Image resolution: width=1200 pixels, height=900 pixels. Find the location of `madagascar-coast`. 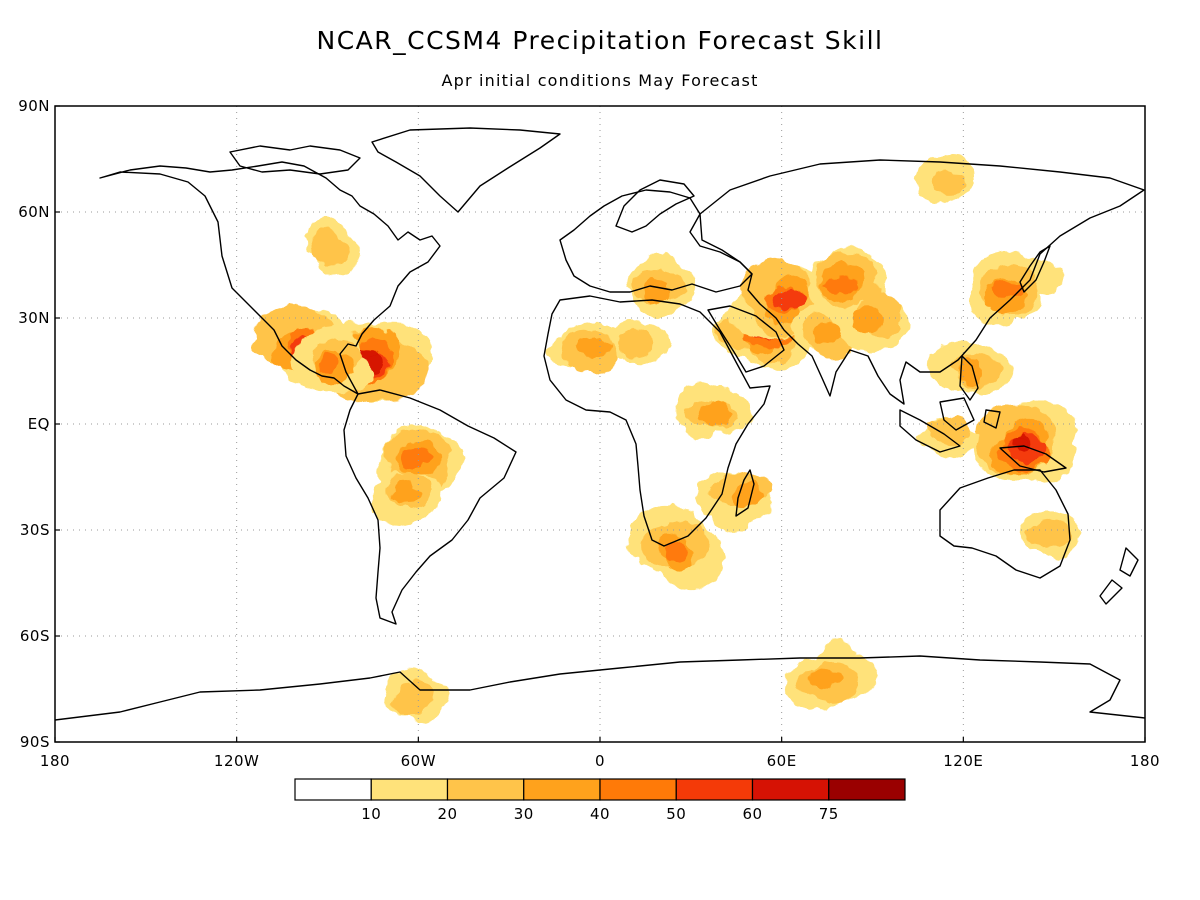

madagascar-coast is located at coordinates (745, 493).